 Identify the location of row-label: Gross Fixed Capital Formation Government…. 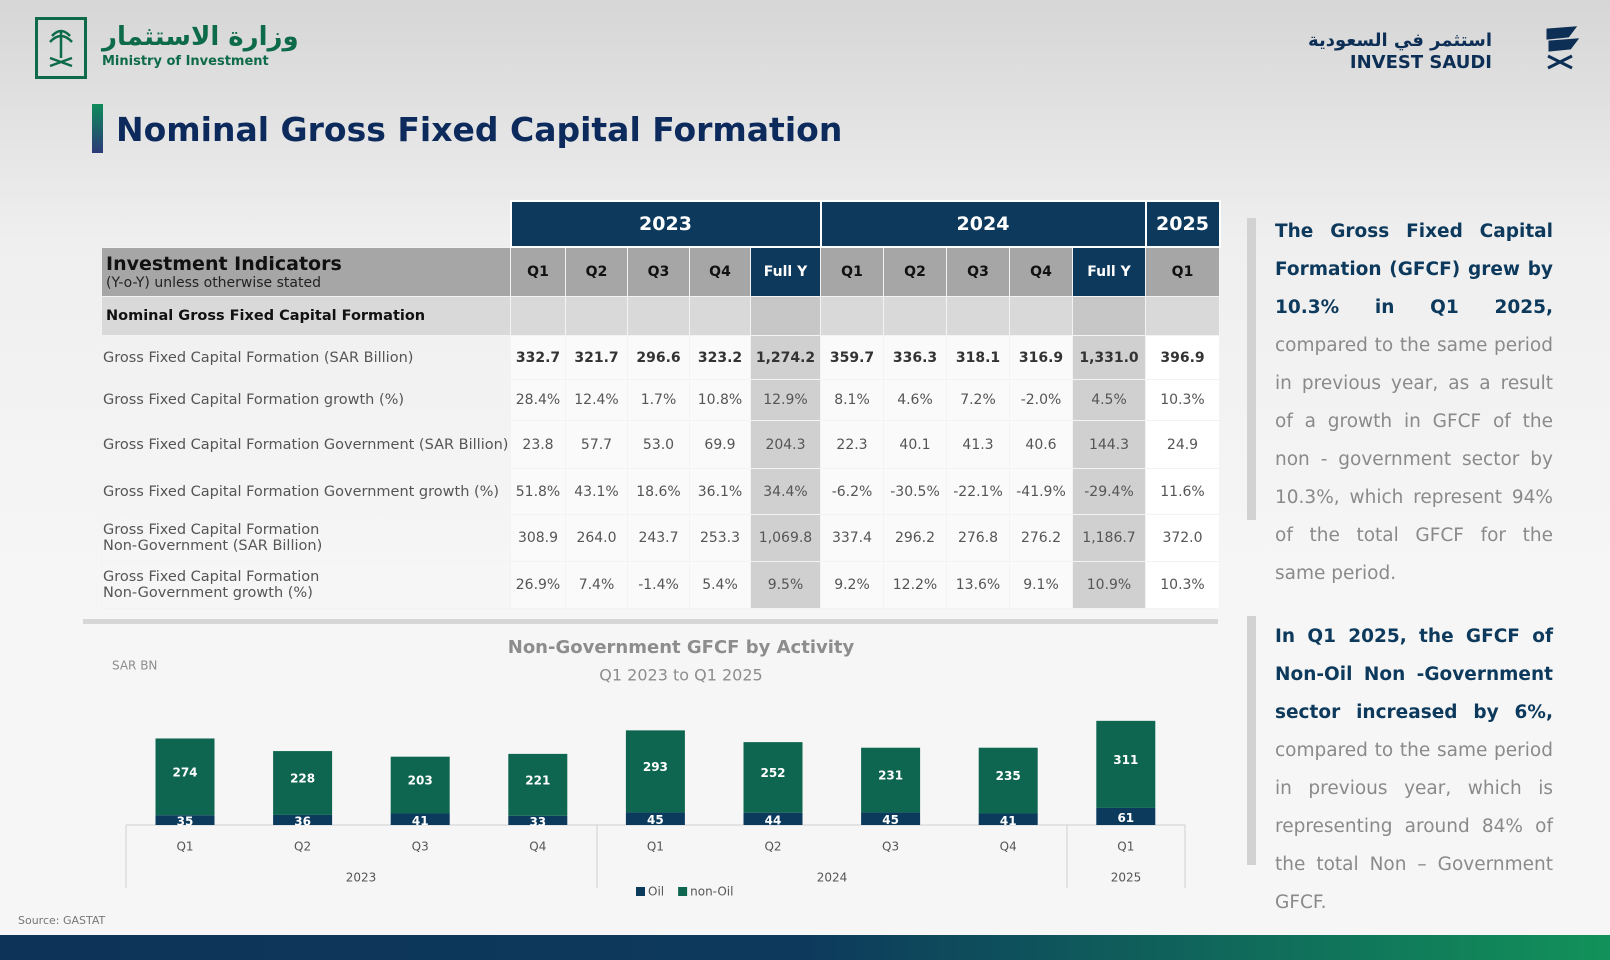
(306, 444).